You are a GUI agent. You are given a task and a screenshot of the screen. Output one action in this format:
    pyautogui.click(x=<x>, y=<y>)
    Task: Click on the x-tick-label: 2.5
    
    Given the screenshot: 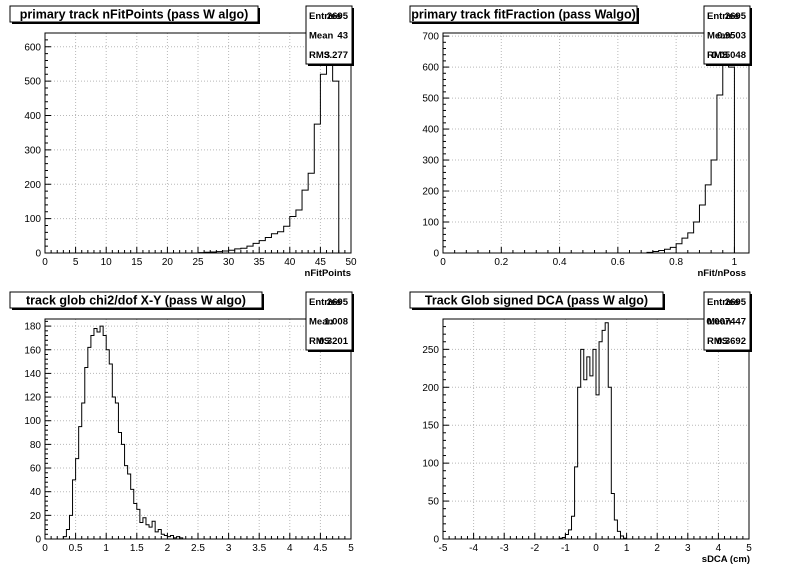 What is the action you would take?
    pyautogui.click(x=198, y=548)
    